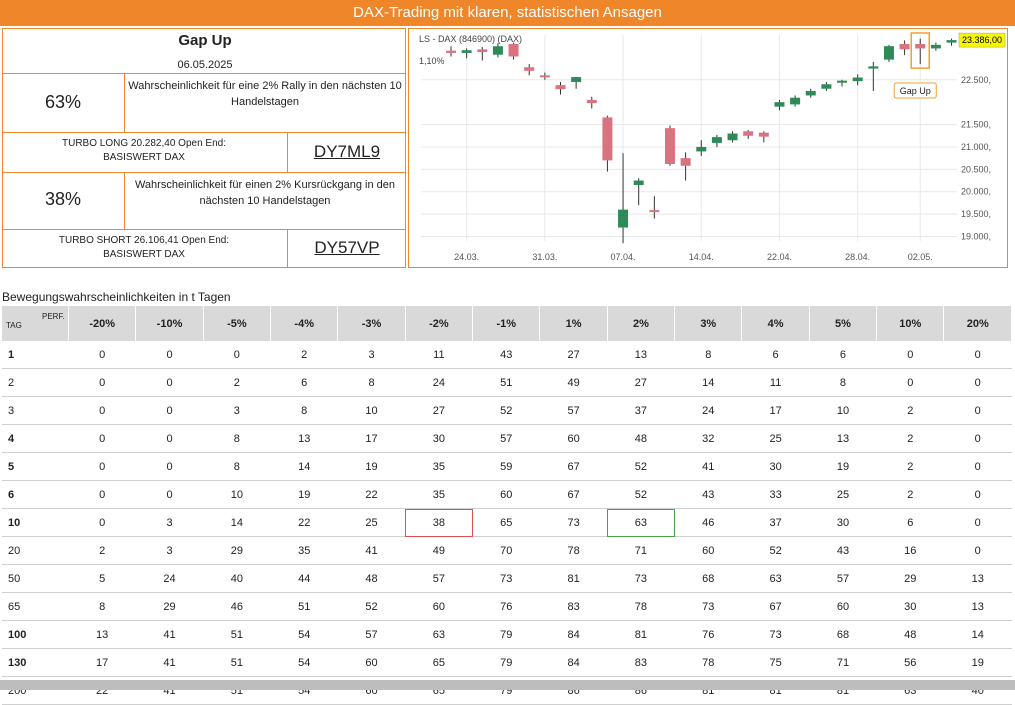  What do you see at coordinates (144, 157) in the screenshot?
I see `turbo-long-line-2: BASISWERT DAX` at bounding box center [144, 157].